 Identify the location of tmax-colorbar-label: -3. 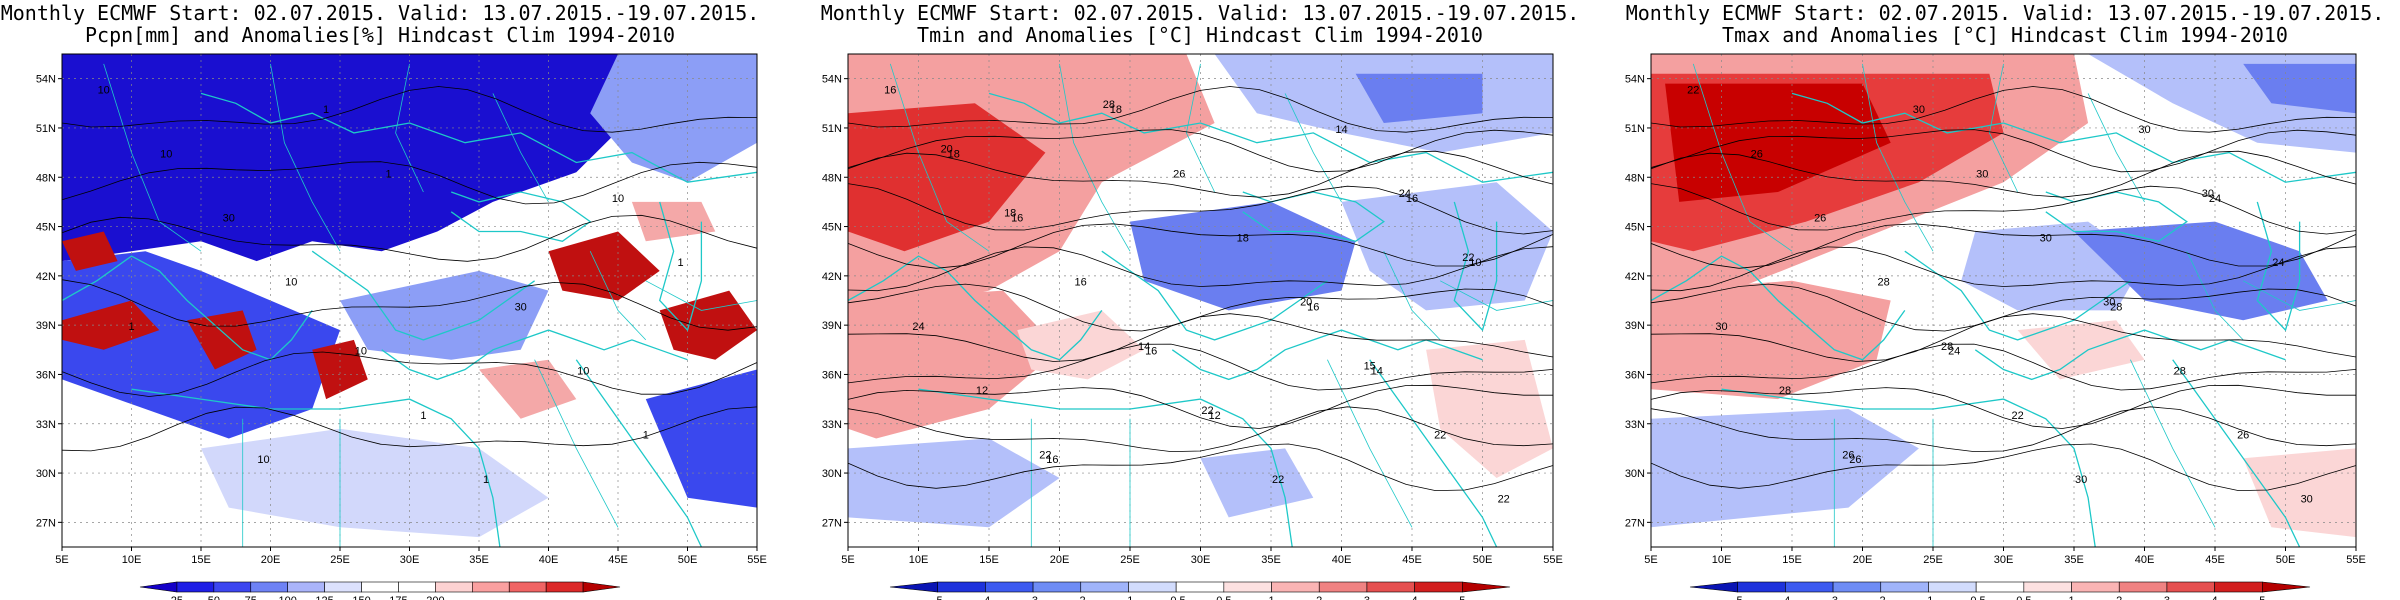
(1833, 597).